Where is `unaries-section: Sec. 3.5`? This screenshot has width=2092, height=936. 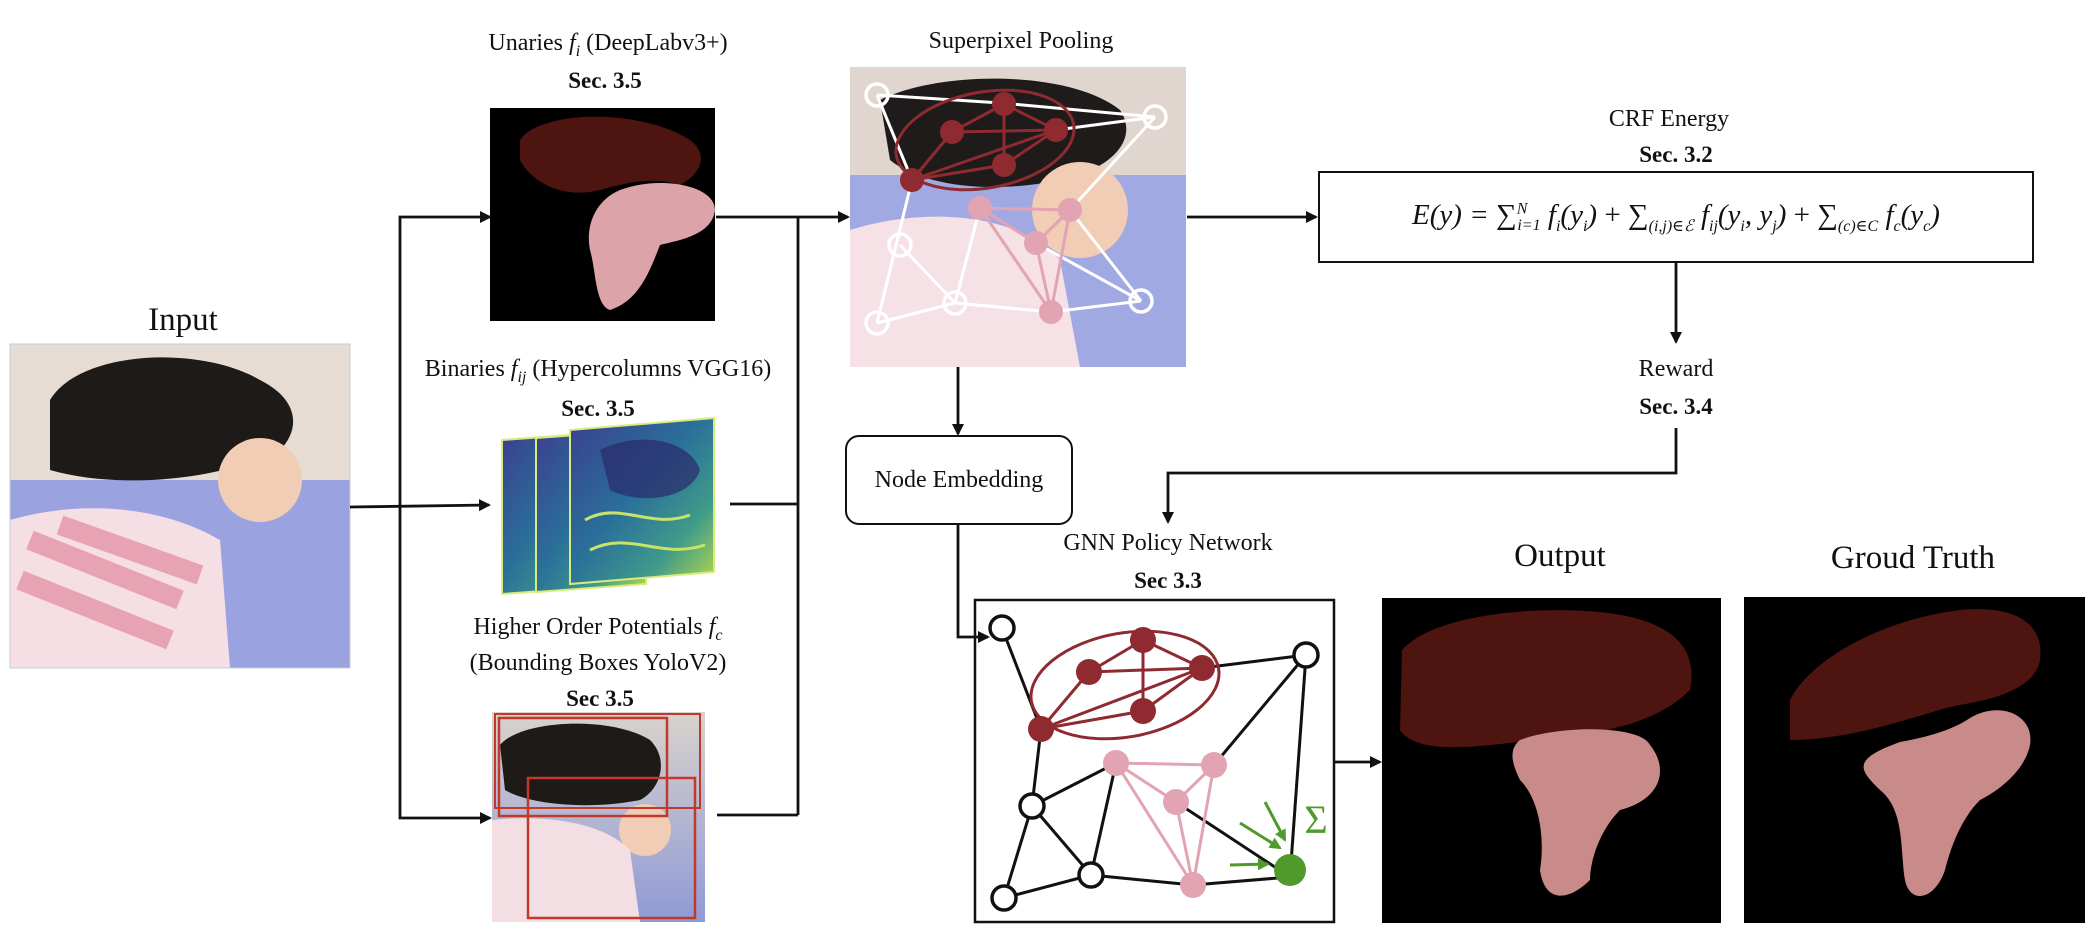 unaries-section: Sec. 3.5 is located at coordinates (605, 80).